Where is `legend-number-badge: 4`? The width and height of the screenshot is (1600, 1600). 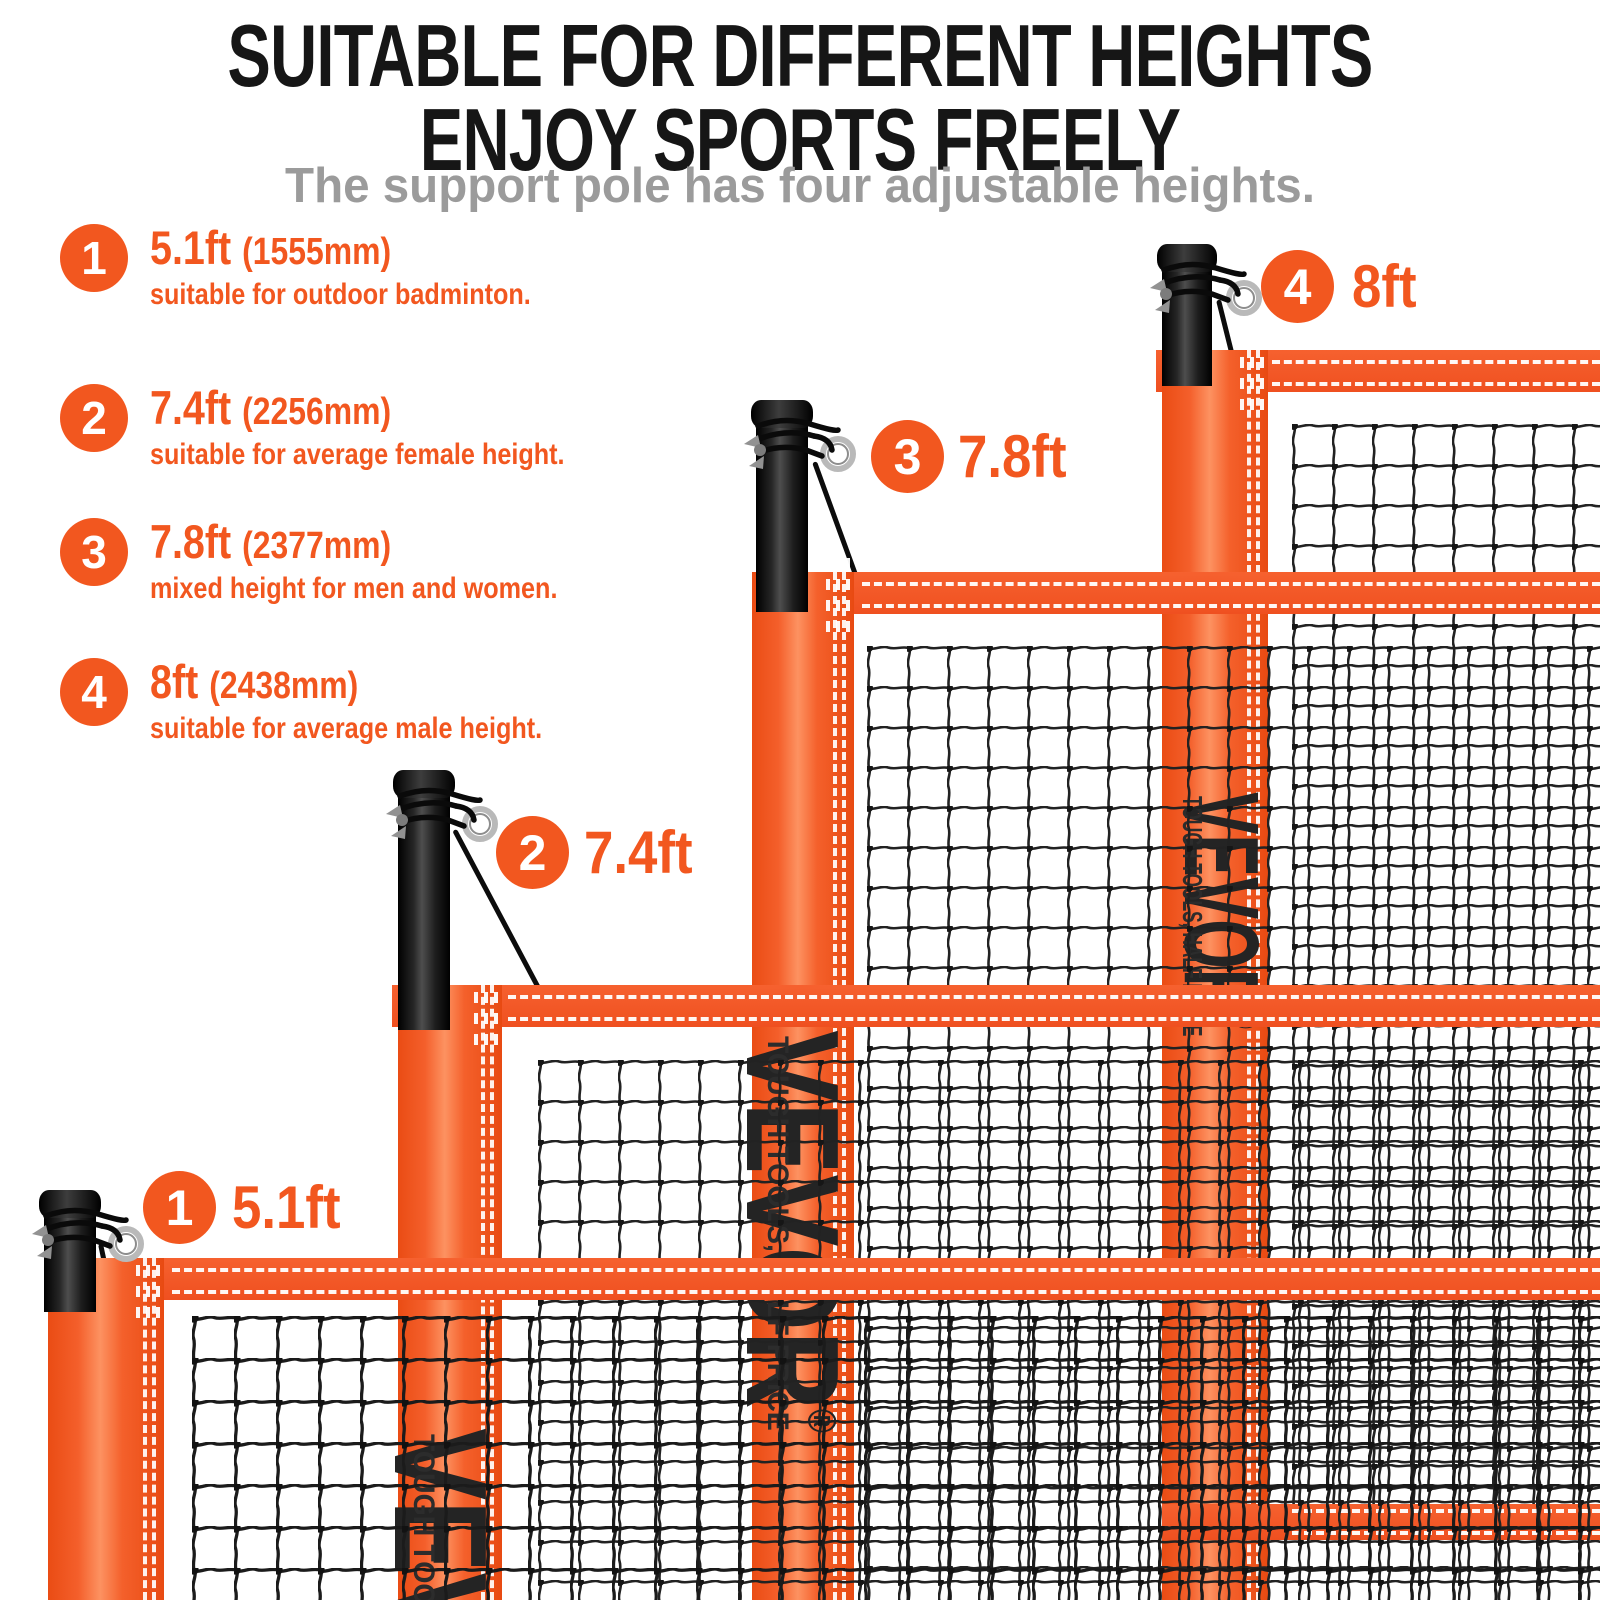 legend-number-badge: 4 is located at coordinates (94, 692).